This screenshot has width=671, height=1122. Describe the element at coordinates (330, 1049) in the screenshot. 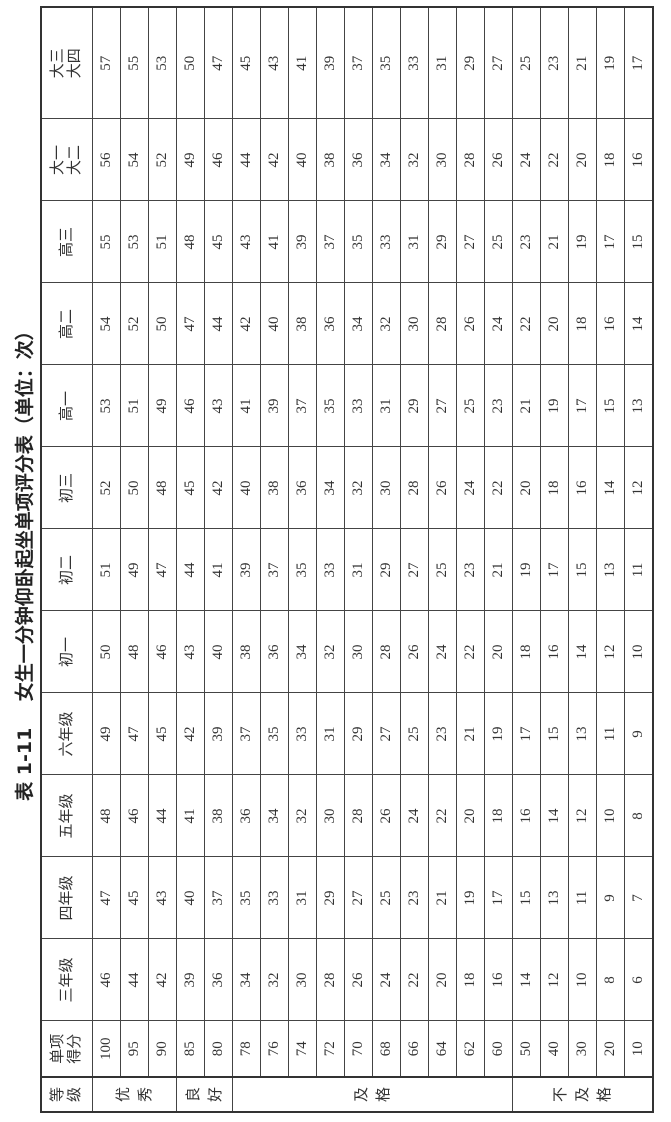

I see `score-cell: 72` at that location.